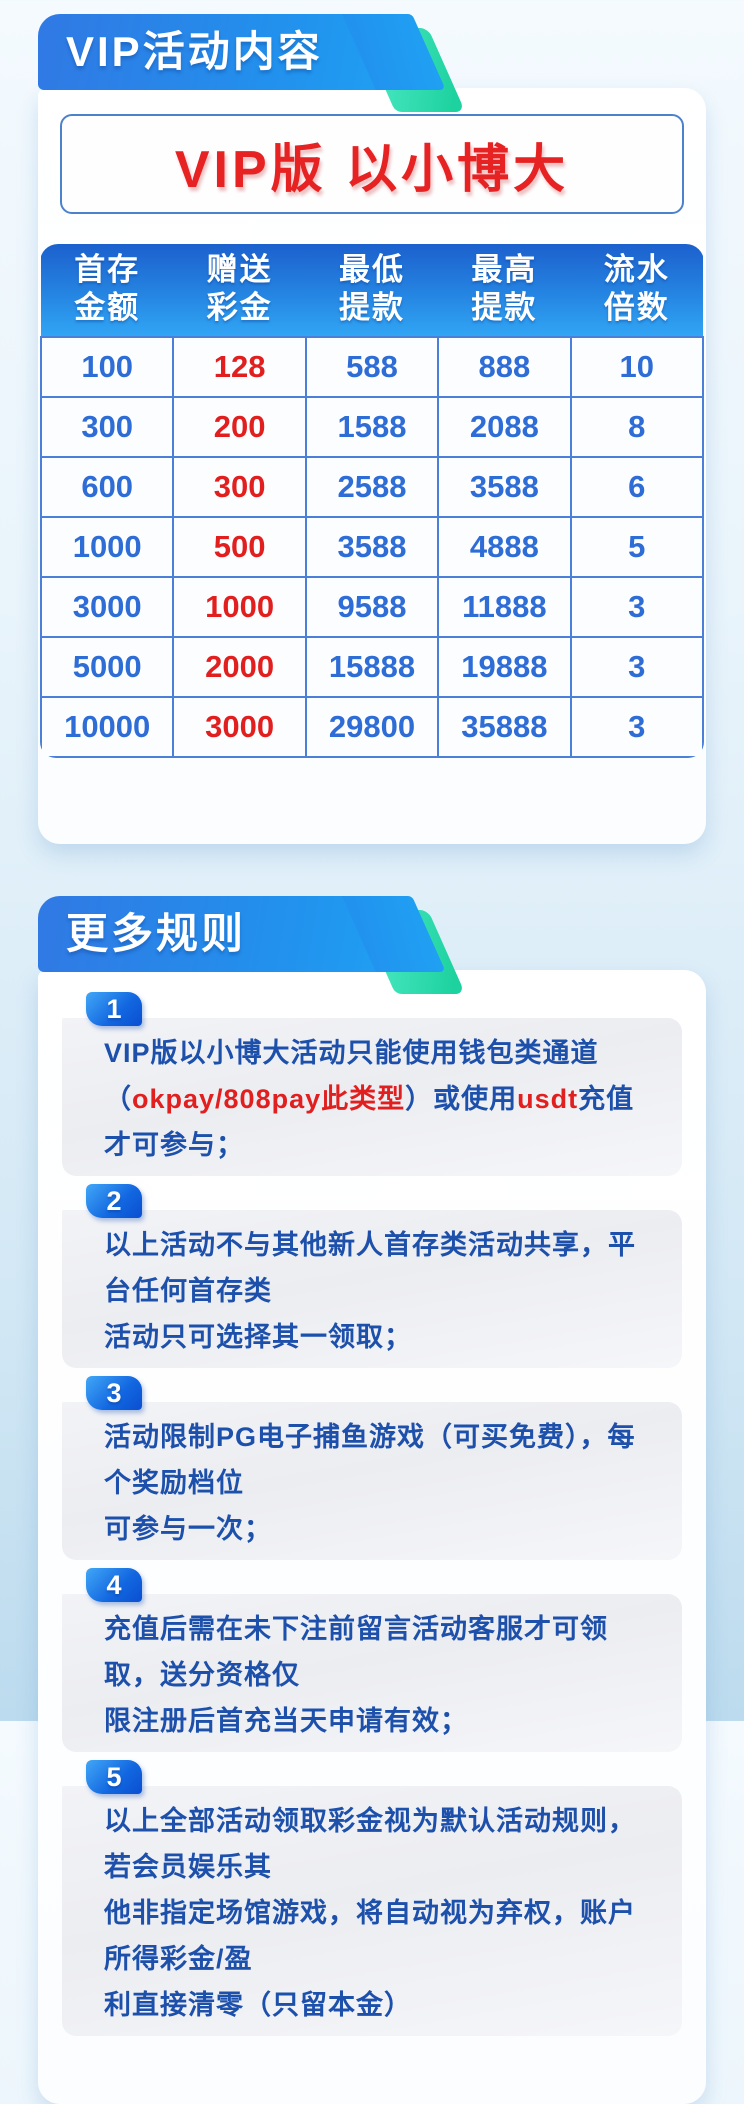  Describe the element at coordinates (370, 1844) in the screenshot. I see `rule-text-line: 以上全部活动领取彩金视为默认活动规则，若会员娱乐其` at that location.